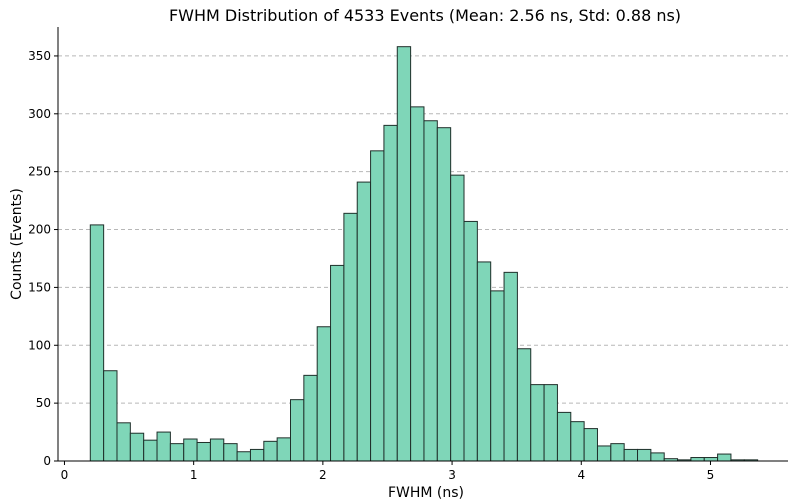 This screenshot has height=502, width=789. What do you see at coordinates (39, 172) in the screenshot?
I see `y-tick-label: 250` at bounding box center [39, 172].